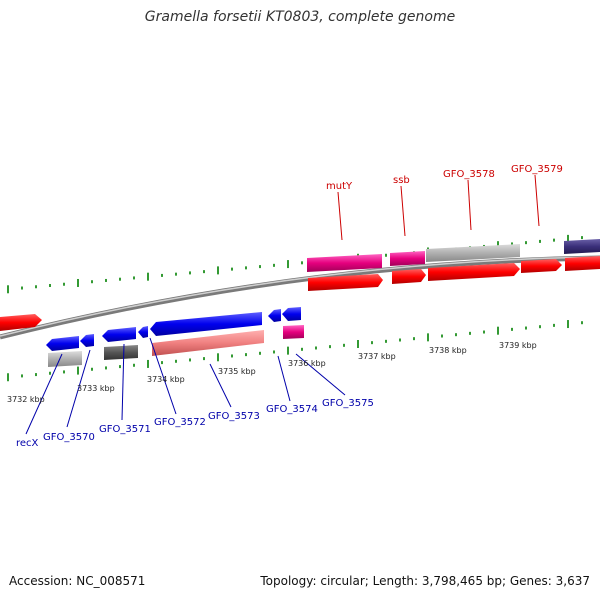 This screenshot has height=600, width=600. Describe the element at coordinates (582, 263) in the screenshot. I see `gene-next-cds` at that location.